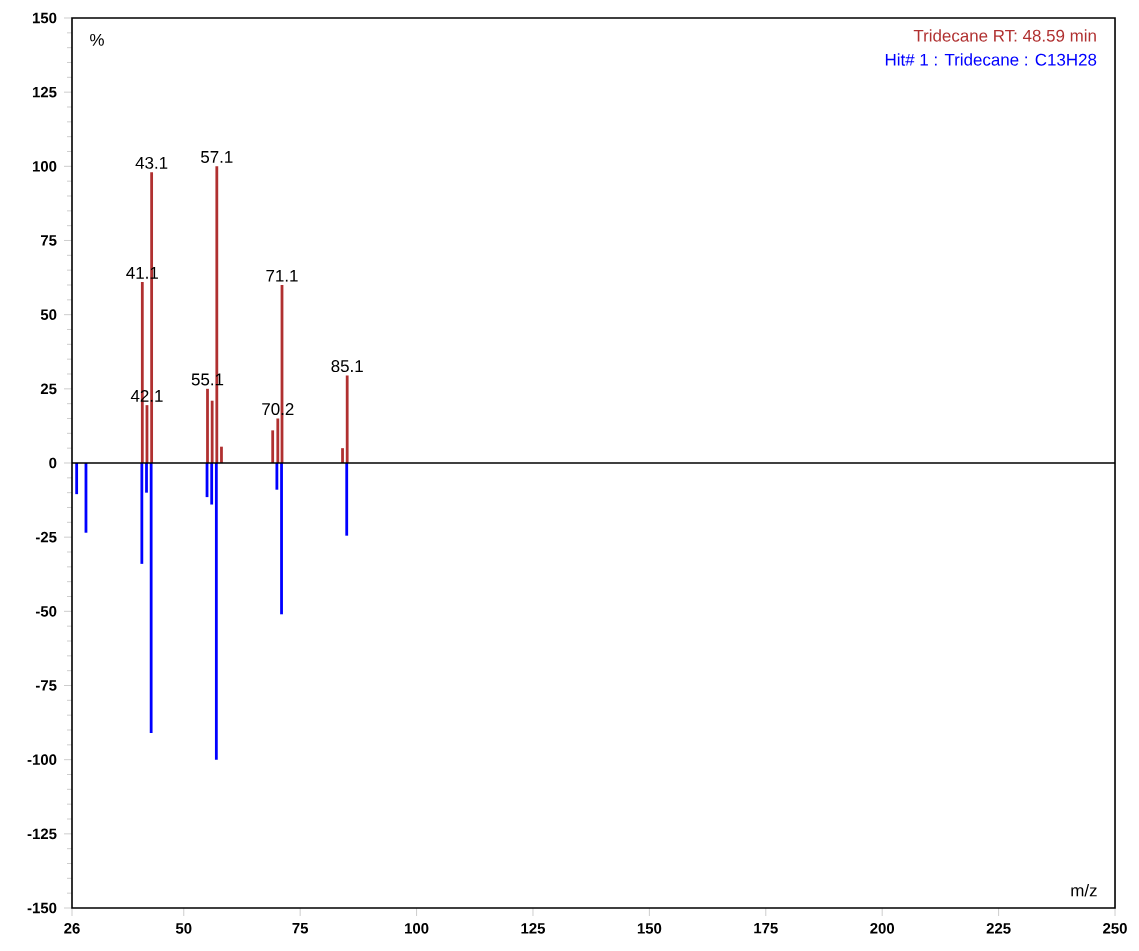 This screenshot has width=1139, height=951. What do you see at coordinates (998, 928) in the screenshot?
I see `x-tick-label: 225` at bounding box center [998, 928].